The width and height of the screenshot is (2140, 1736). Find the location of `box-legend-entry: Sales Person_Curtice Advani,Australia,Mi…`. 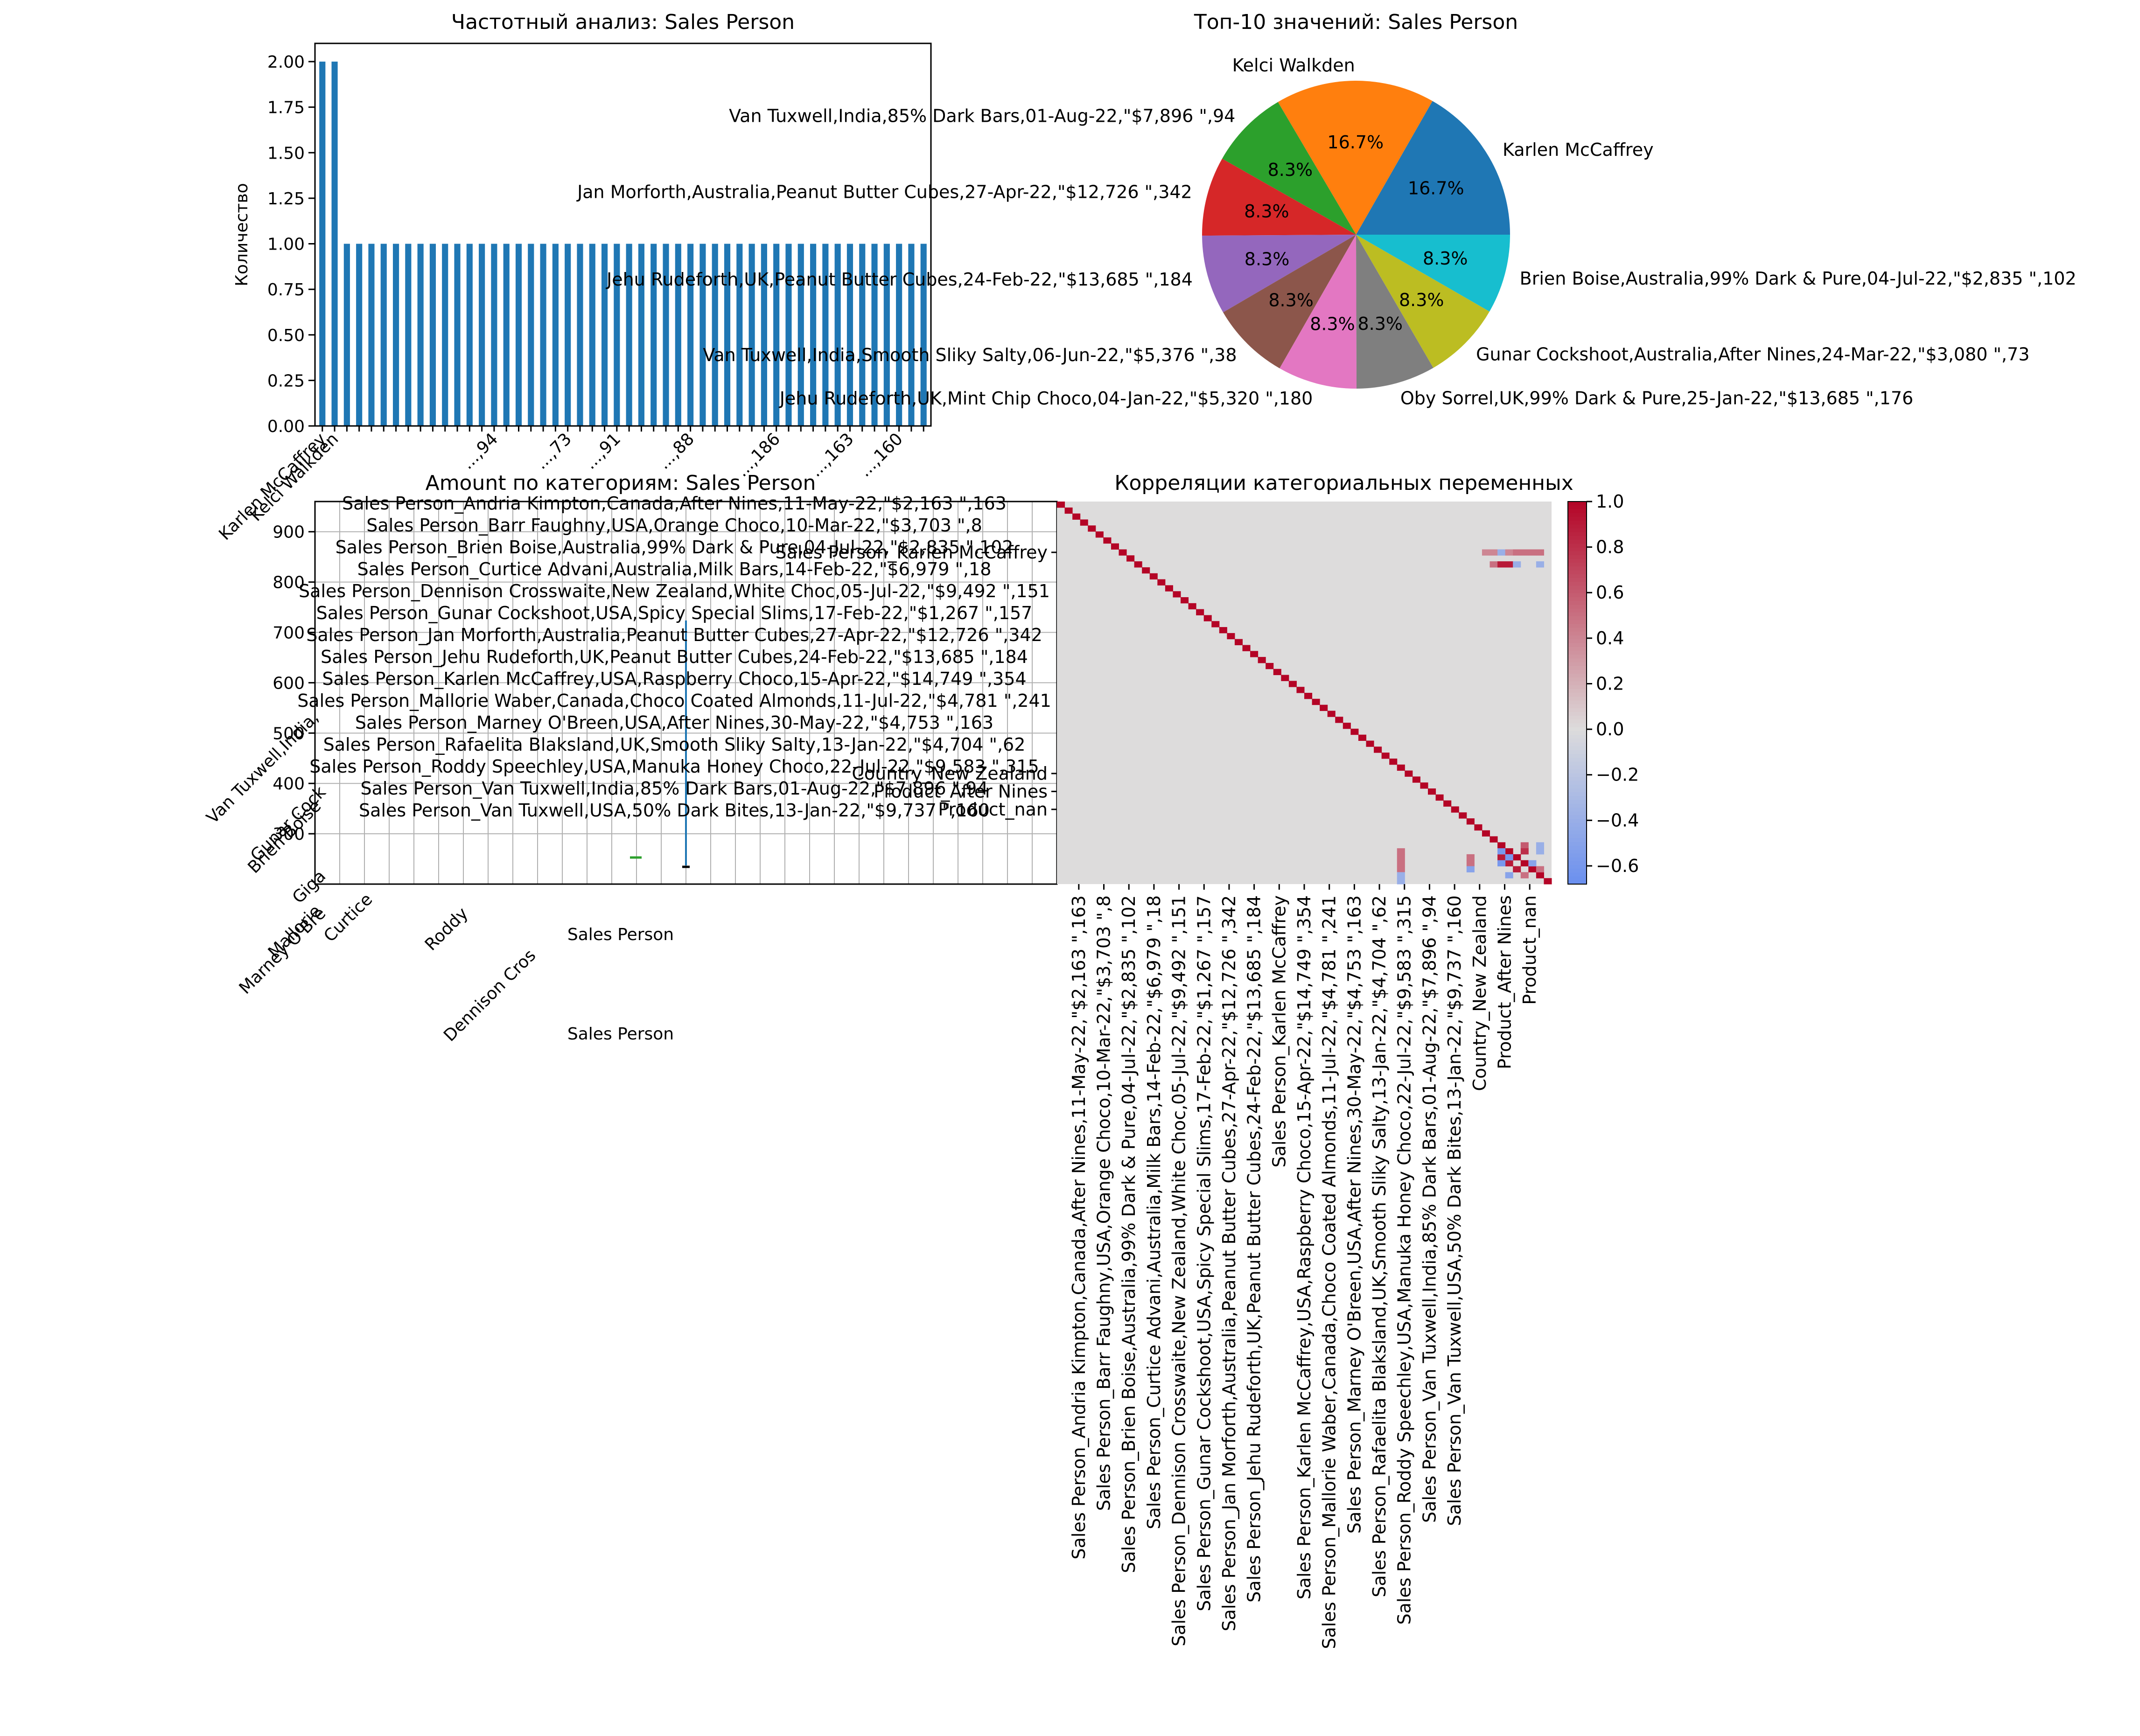

box-legend-entry: Sales Person_Curtice Advani,Australia,Mi… is located at coordinates (675, 569).